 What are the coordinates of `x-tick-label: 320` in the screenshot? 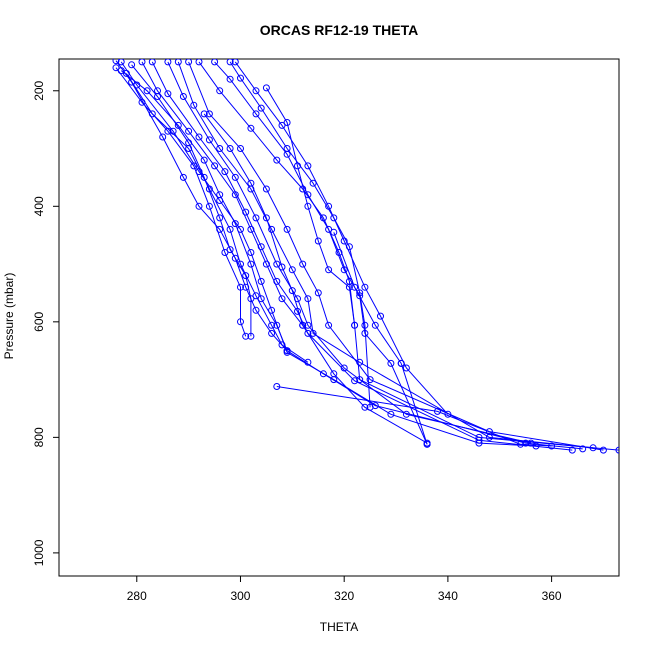 It's located at (344, 596).